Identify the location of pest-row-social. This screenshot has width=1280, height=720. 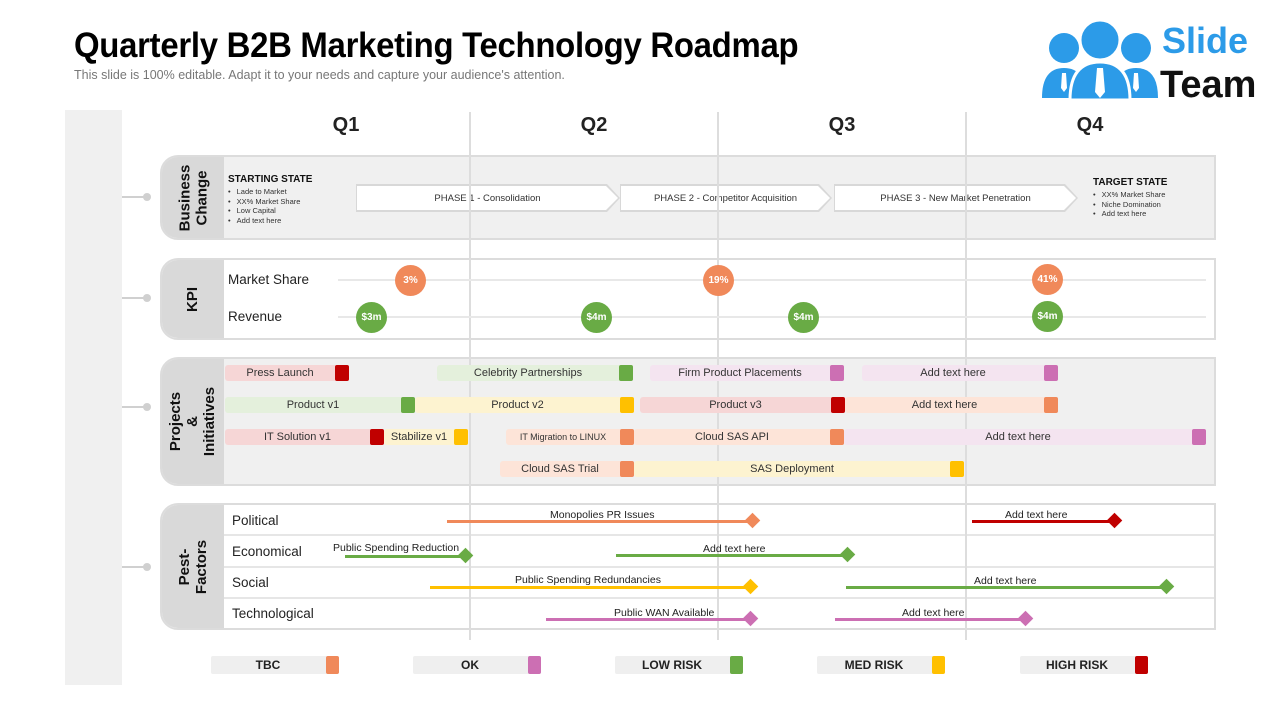
(719, 583).